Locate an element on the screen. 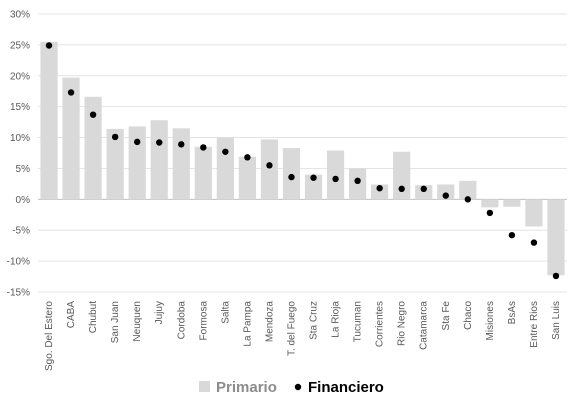  legend-label-primario: Primario is located at coordinates (246, 387).